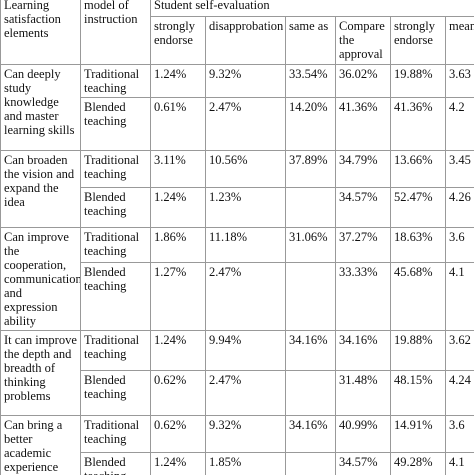  Describe the element at coordinates (311, 8) in the screenshot. I see `header-cell: Student self-evaluation` at that location.